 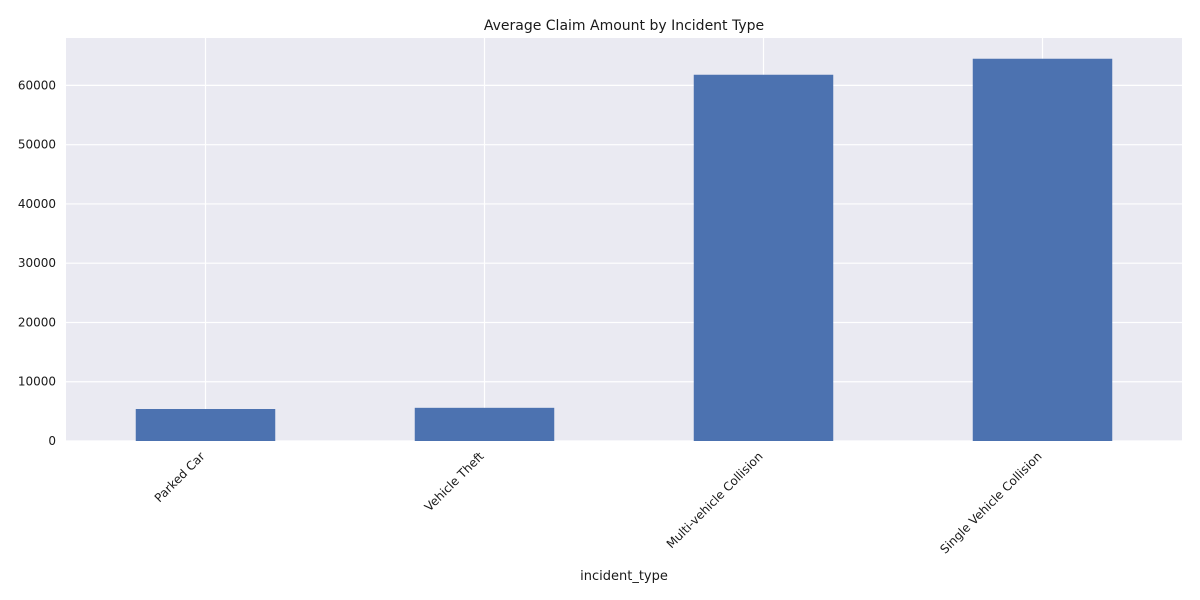 I want to click on y-axis-ticks: 0 10000 20000 30000 40000 50000 60000, so click(x=37, y=263).